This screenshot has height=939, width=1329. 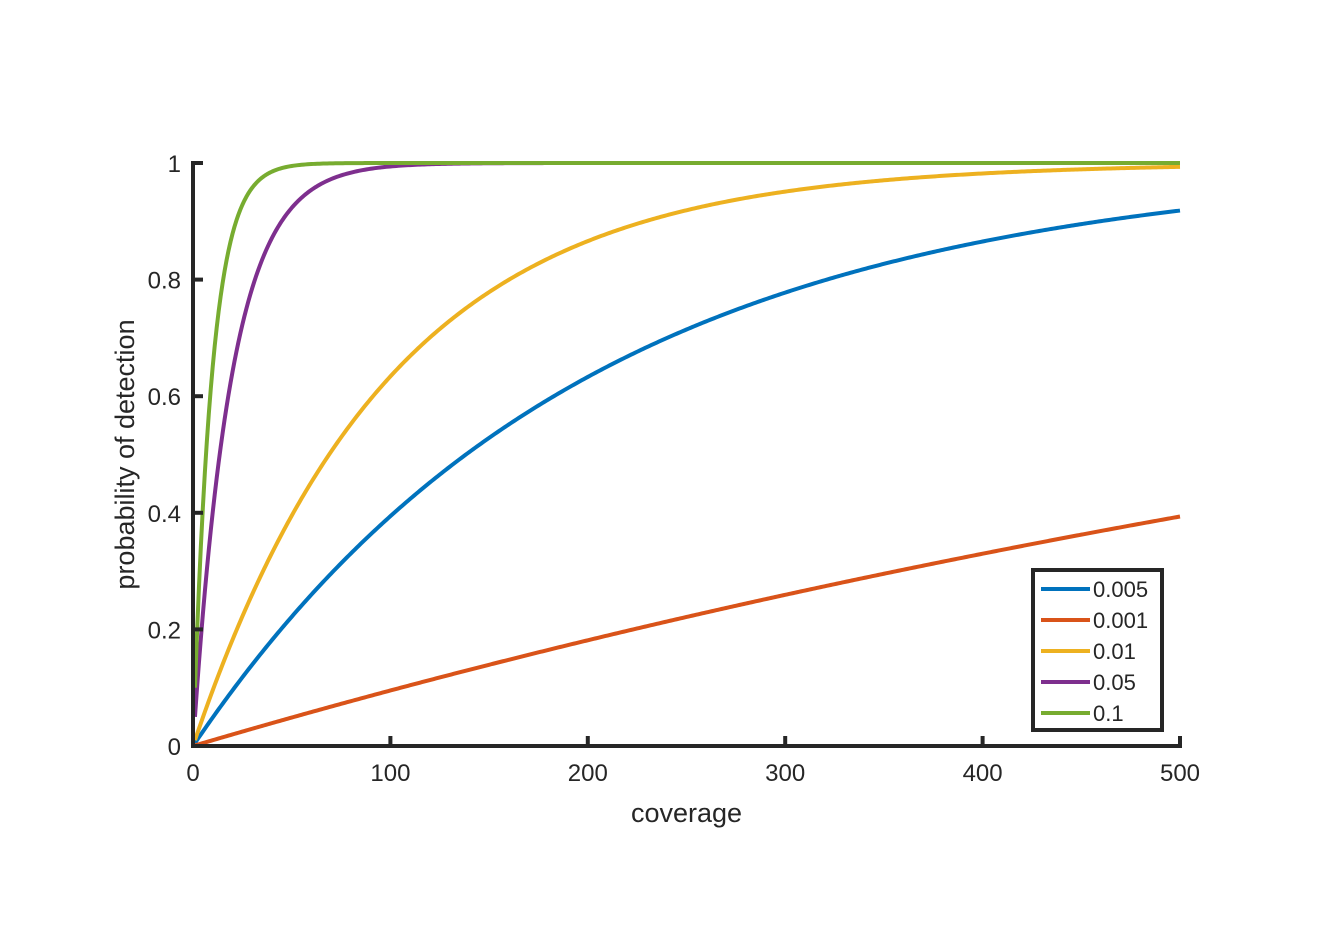 What do you see at coordinates (164, 514) in the screenshot?
I see `y-tick-label: 0.4` at bounding box center [164, 514].